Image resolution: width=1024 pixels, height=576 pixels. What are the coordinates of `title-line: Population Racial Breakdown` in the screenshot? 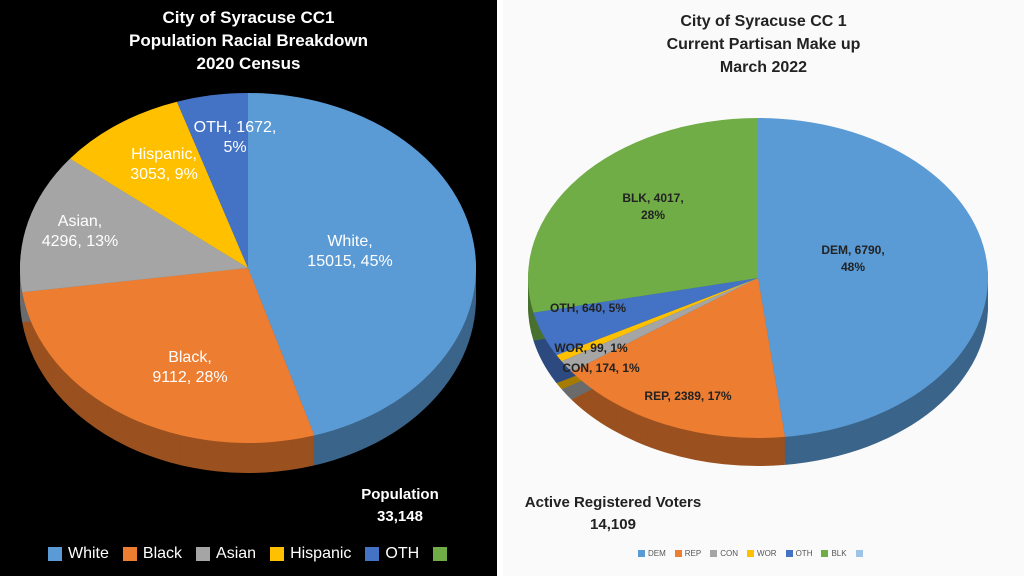 It's located at (248, 40).